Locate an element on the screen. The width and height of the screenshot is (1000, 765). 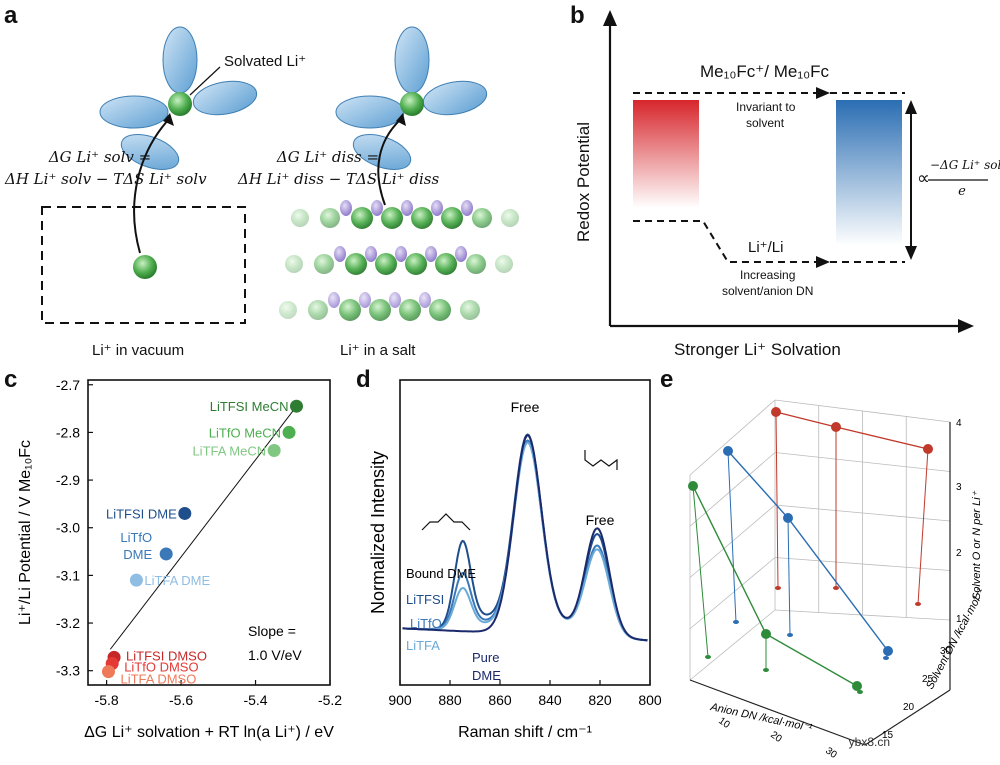
c-point-label: LiTFA DMSO is located at coordinates (158, 679).